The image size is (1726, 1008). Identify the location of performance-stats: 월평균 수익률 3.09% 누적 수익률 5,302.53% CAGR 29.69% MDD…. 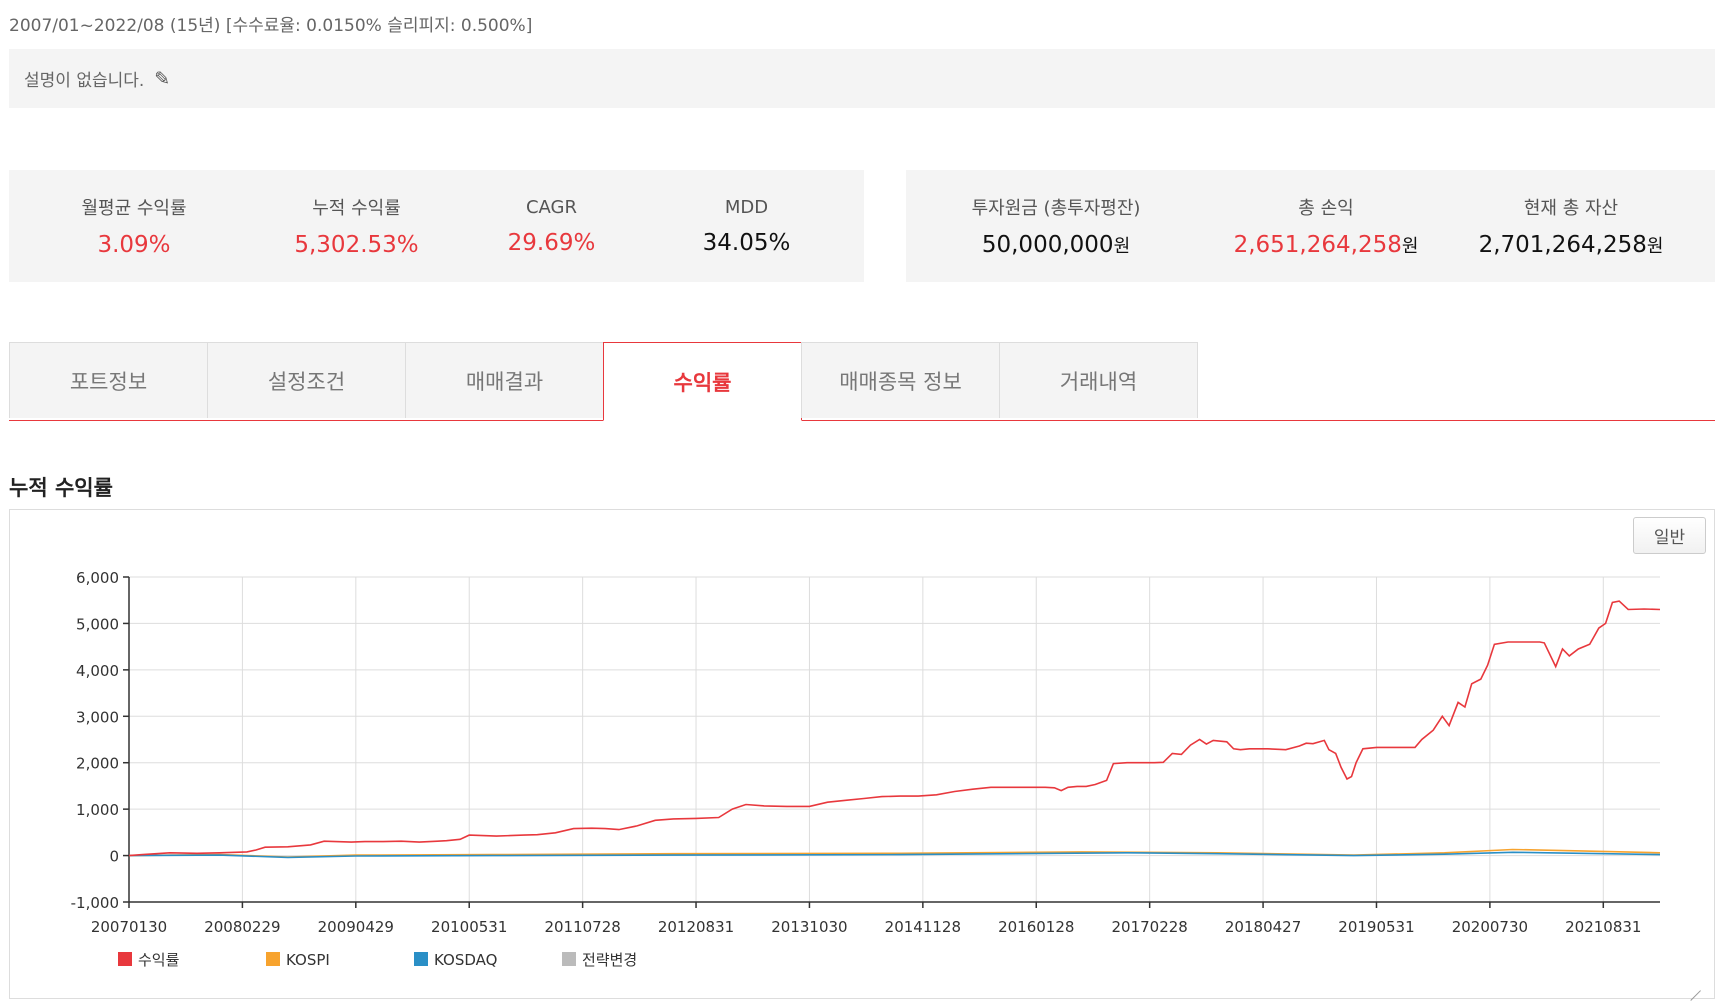
(436, 226).